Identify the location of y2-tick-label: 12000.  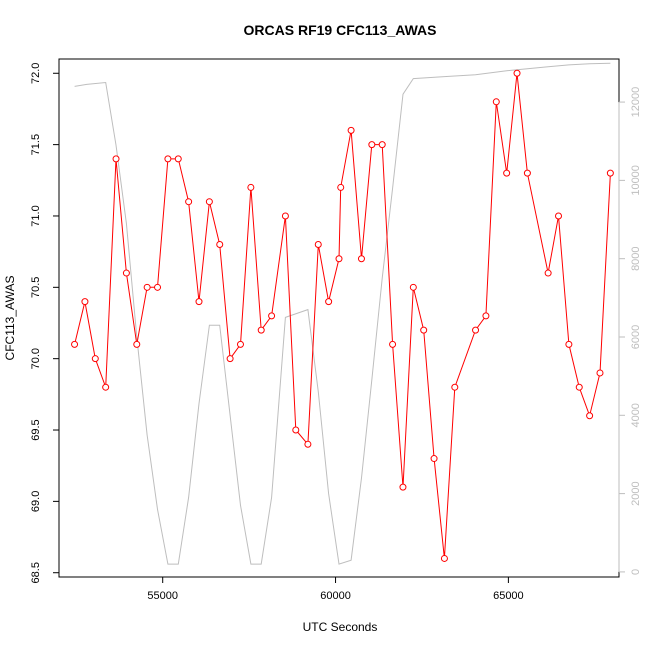
(636, 102).